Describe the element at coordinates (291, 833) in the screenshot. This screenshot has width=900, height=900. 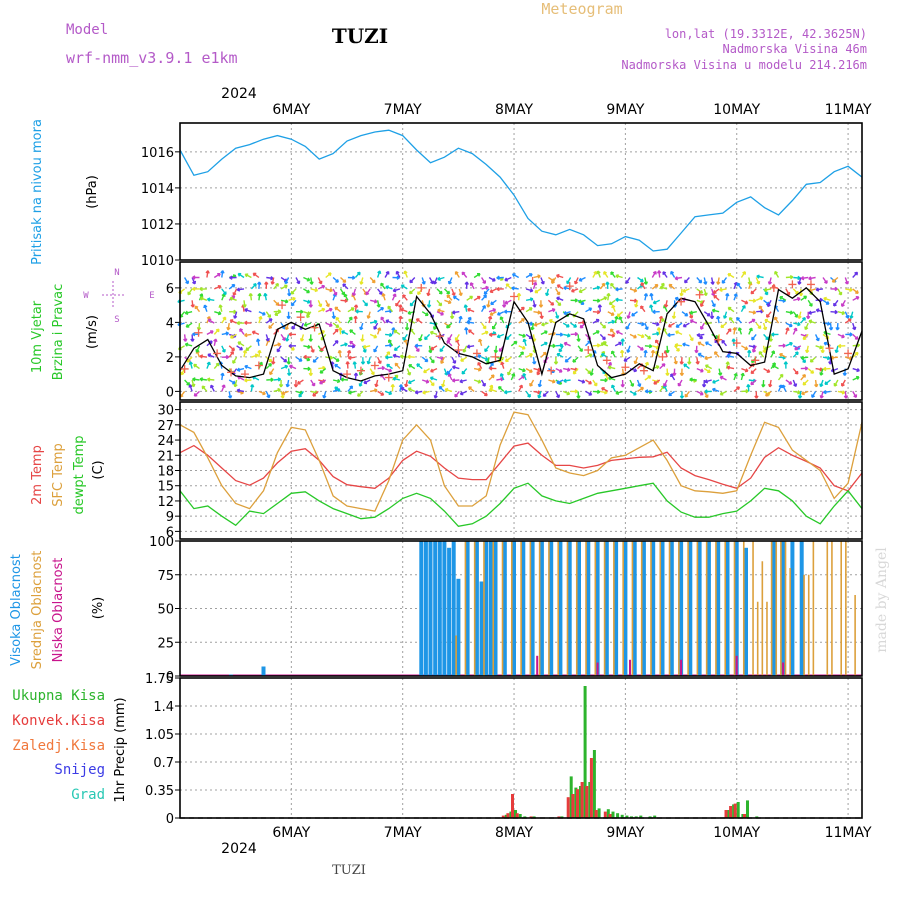
I see `bottom-day-label: 6MAY` at that location.